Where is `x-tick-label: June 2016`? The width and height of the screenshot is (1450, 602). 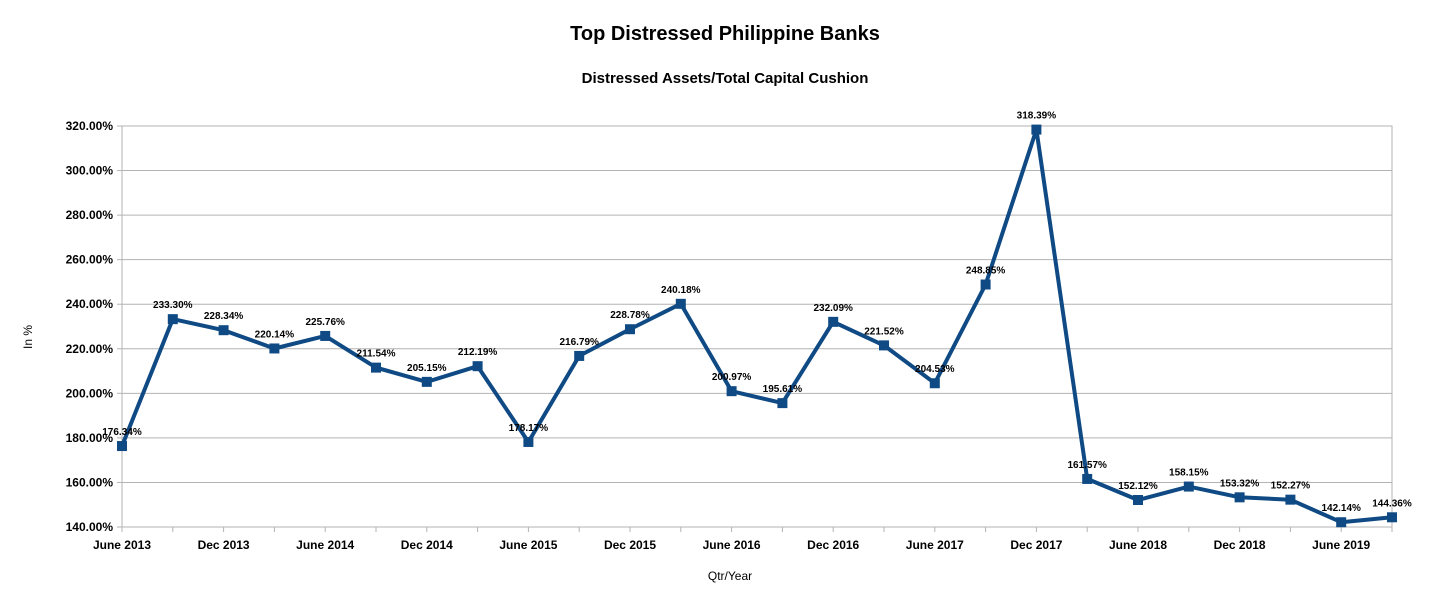 x-tick-label: June 2016 is located at coordinates (732, 545).